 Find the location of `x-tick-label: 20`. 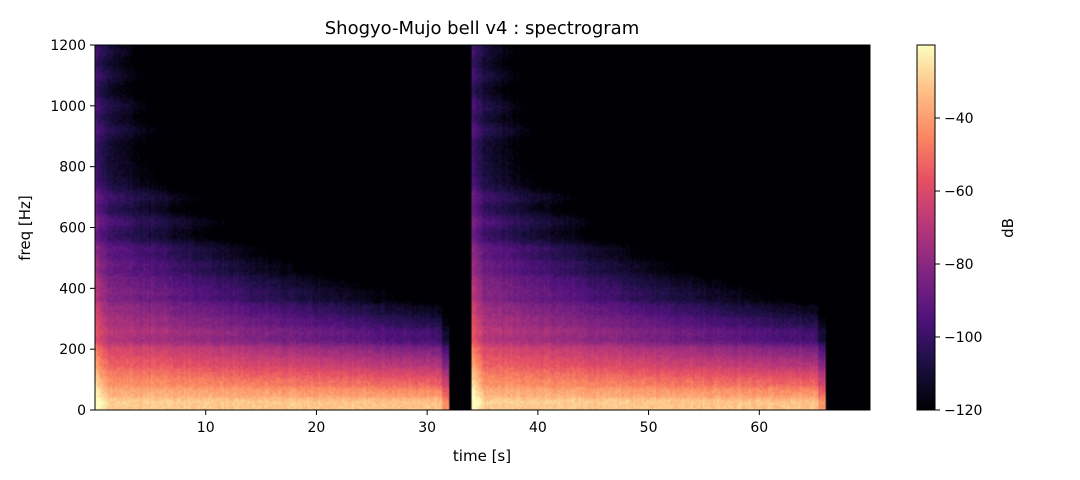

x-tick-label: 20 is located at coordinates (317, 428).